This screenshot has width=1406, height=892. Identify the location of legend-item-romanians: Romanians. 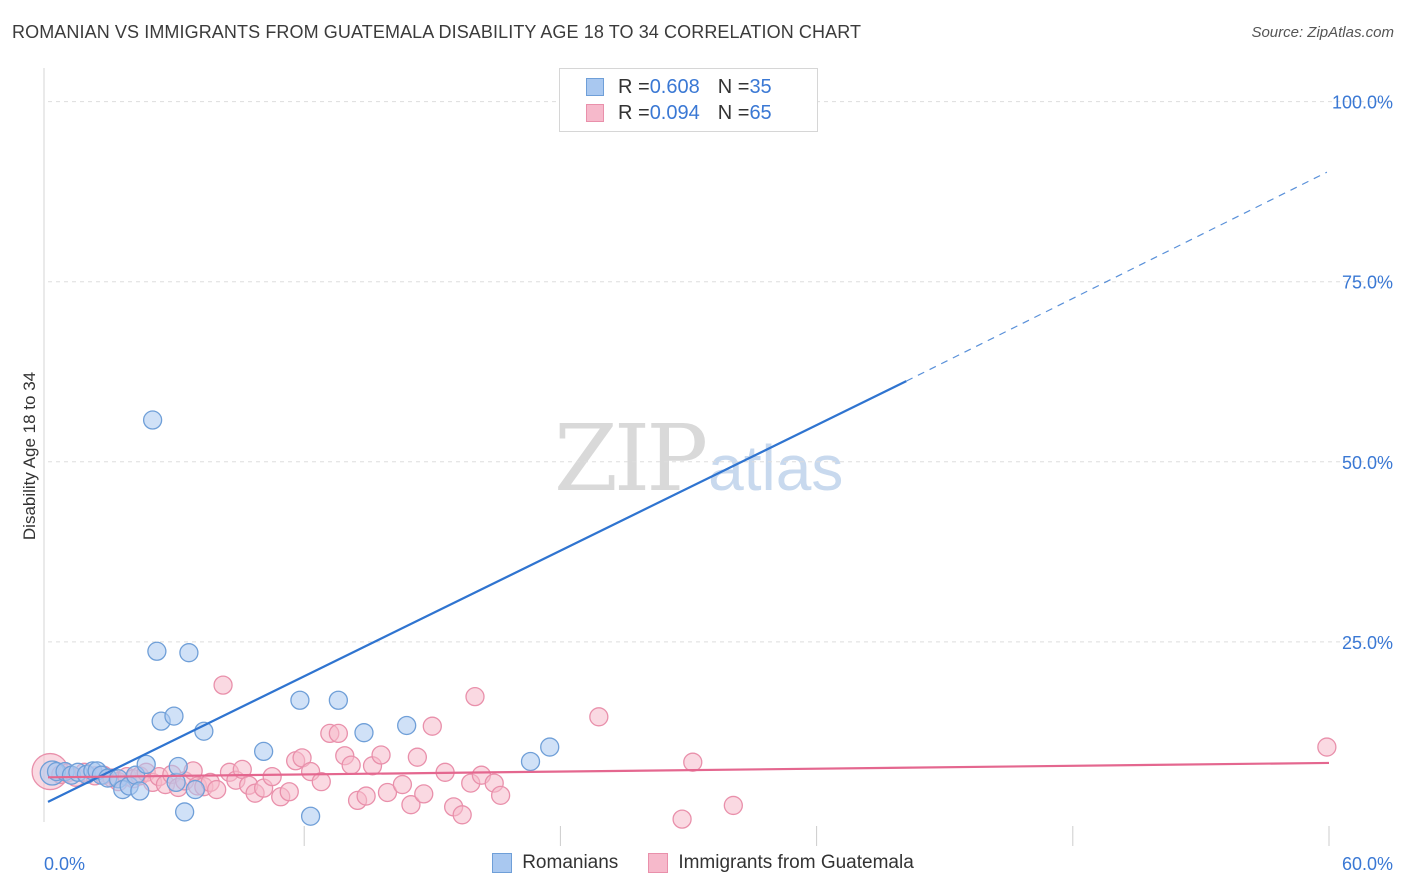
(555, 863).